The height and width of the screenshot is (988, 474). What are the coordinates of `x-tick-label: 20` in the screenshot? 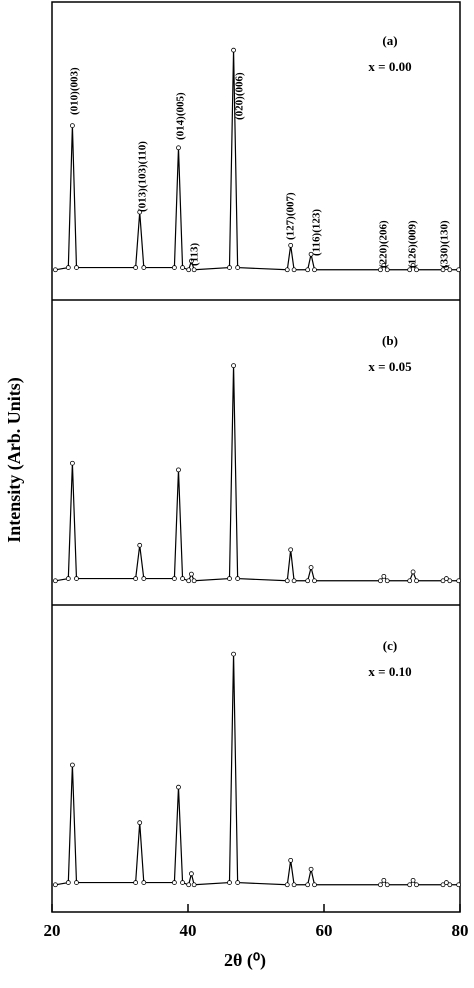 It's located at (52, 930).